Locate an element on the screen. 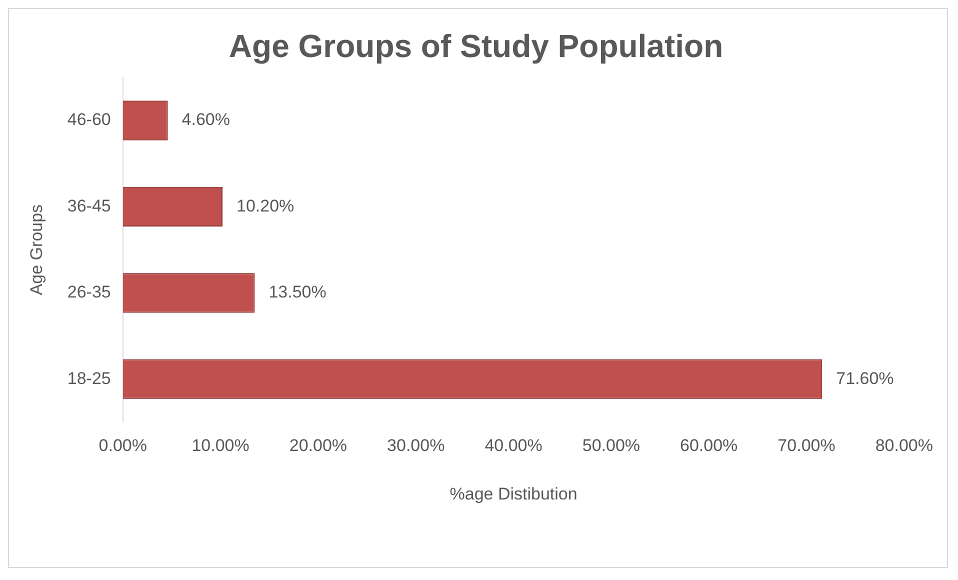 The height and width of the screenshot is (580, 958). y-tick-label: 36-45 is located at coordinates (89, 206).